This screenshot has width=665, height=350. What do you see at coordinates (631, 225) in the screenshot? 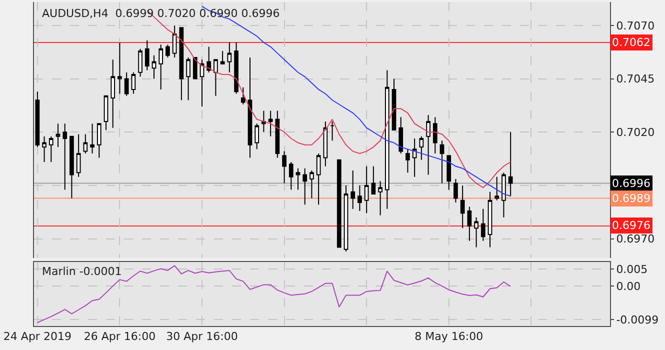
I see `ref-line-label: 0.6976` at bounding box center [631, 225].